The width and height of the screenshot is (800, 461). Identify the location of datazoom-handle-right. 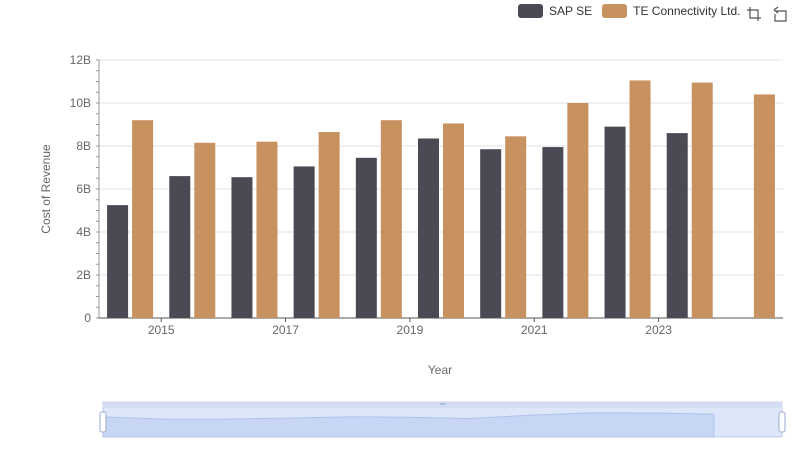
(782, 422).